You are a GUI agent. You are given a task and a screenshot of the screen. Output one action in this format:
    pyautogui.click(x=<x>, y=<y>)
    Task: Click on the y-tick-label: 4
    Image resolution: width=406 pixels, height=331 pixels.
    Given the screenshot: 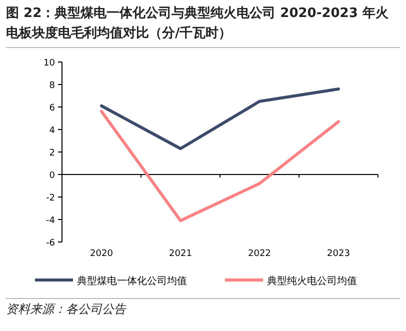 What is the action you would take?
    pyautogui.click(x=52, y=131)
    